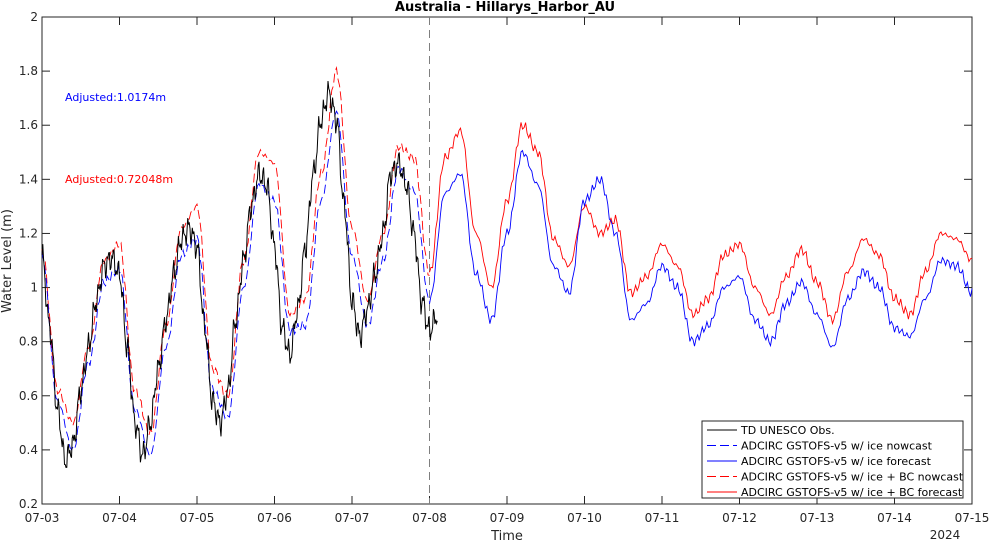 The width and height of the screenshot is (989, 541). I want to click on y-tick-label: 1, so click(34, 288).